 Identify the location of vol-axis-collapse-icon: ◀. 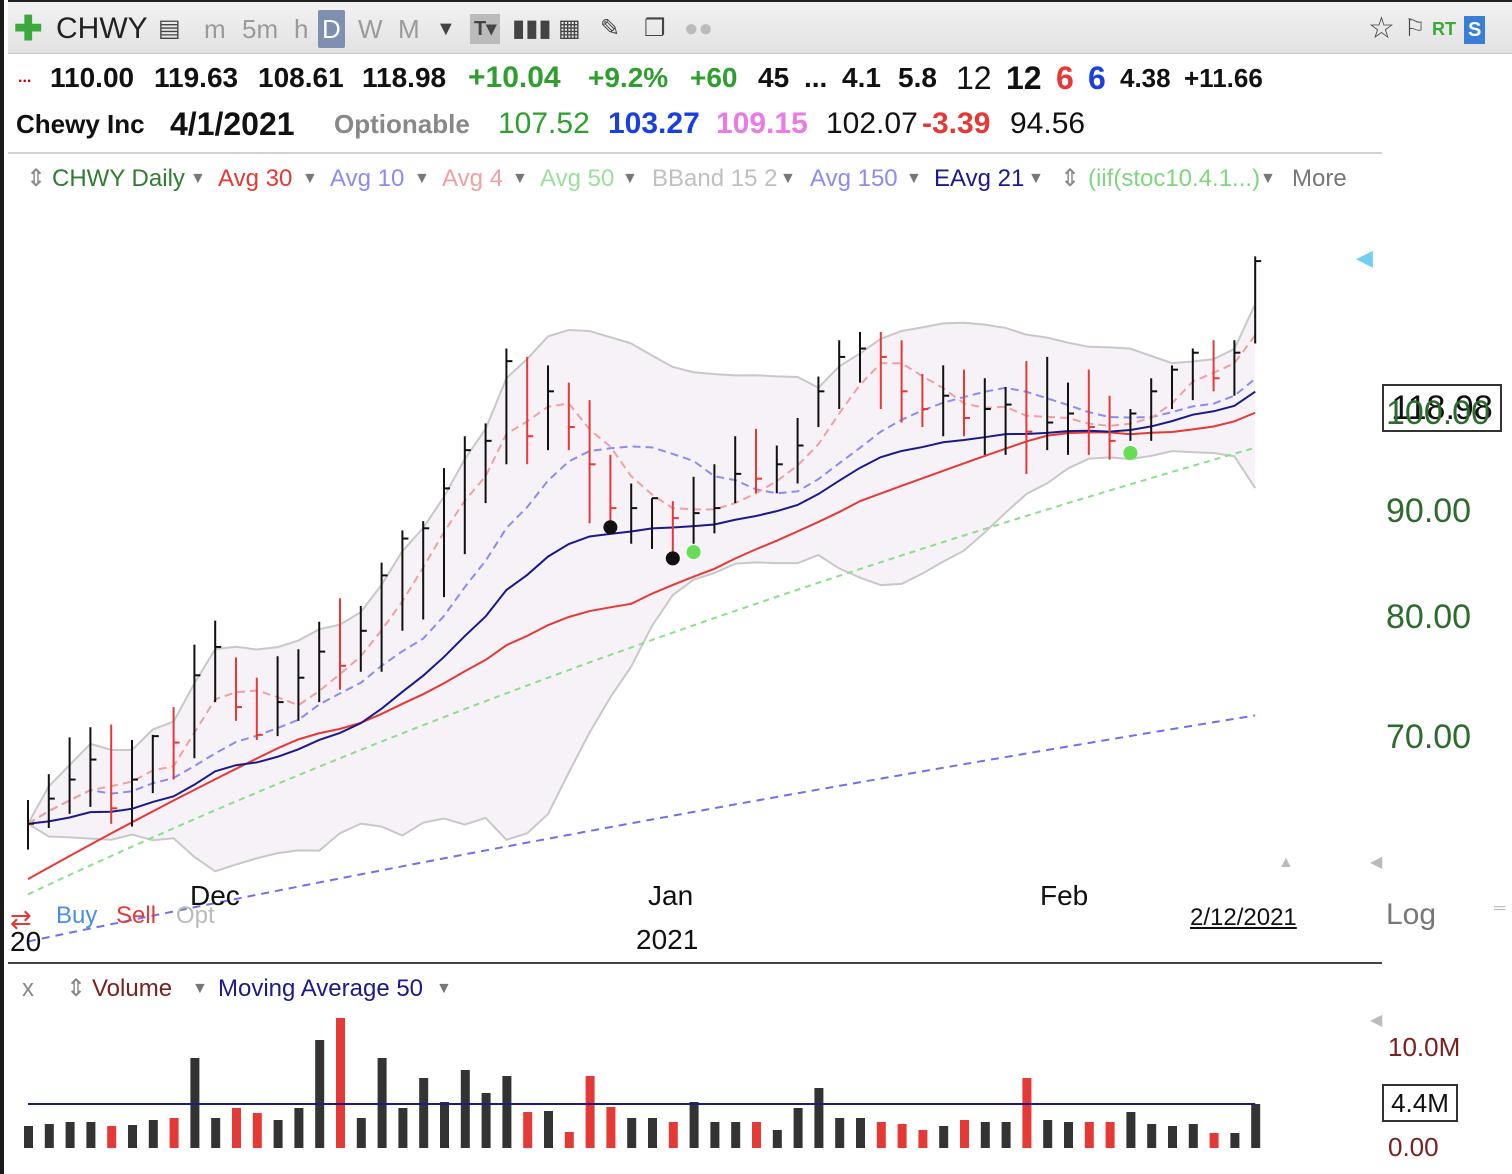
(1376, 1020).